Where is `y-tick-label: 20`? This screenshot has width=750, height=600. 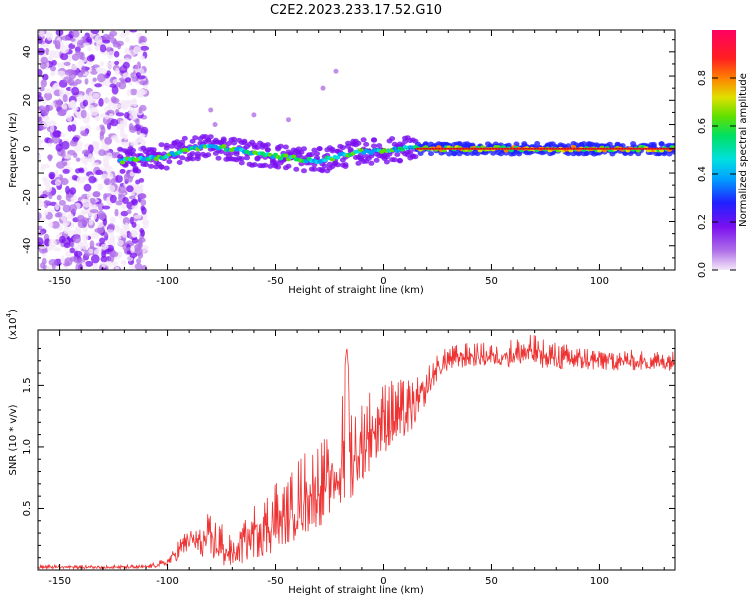
y-tick-label: 20 is located at coordinates (27, 100).